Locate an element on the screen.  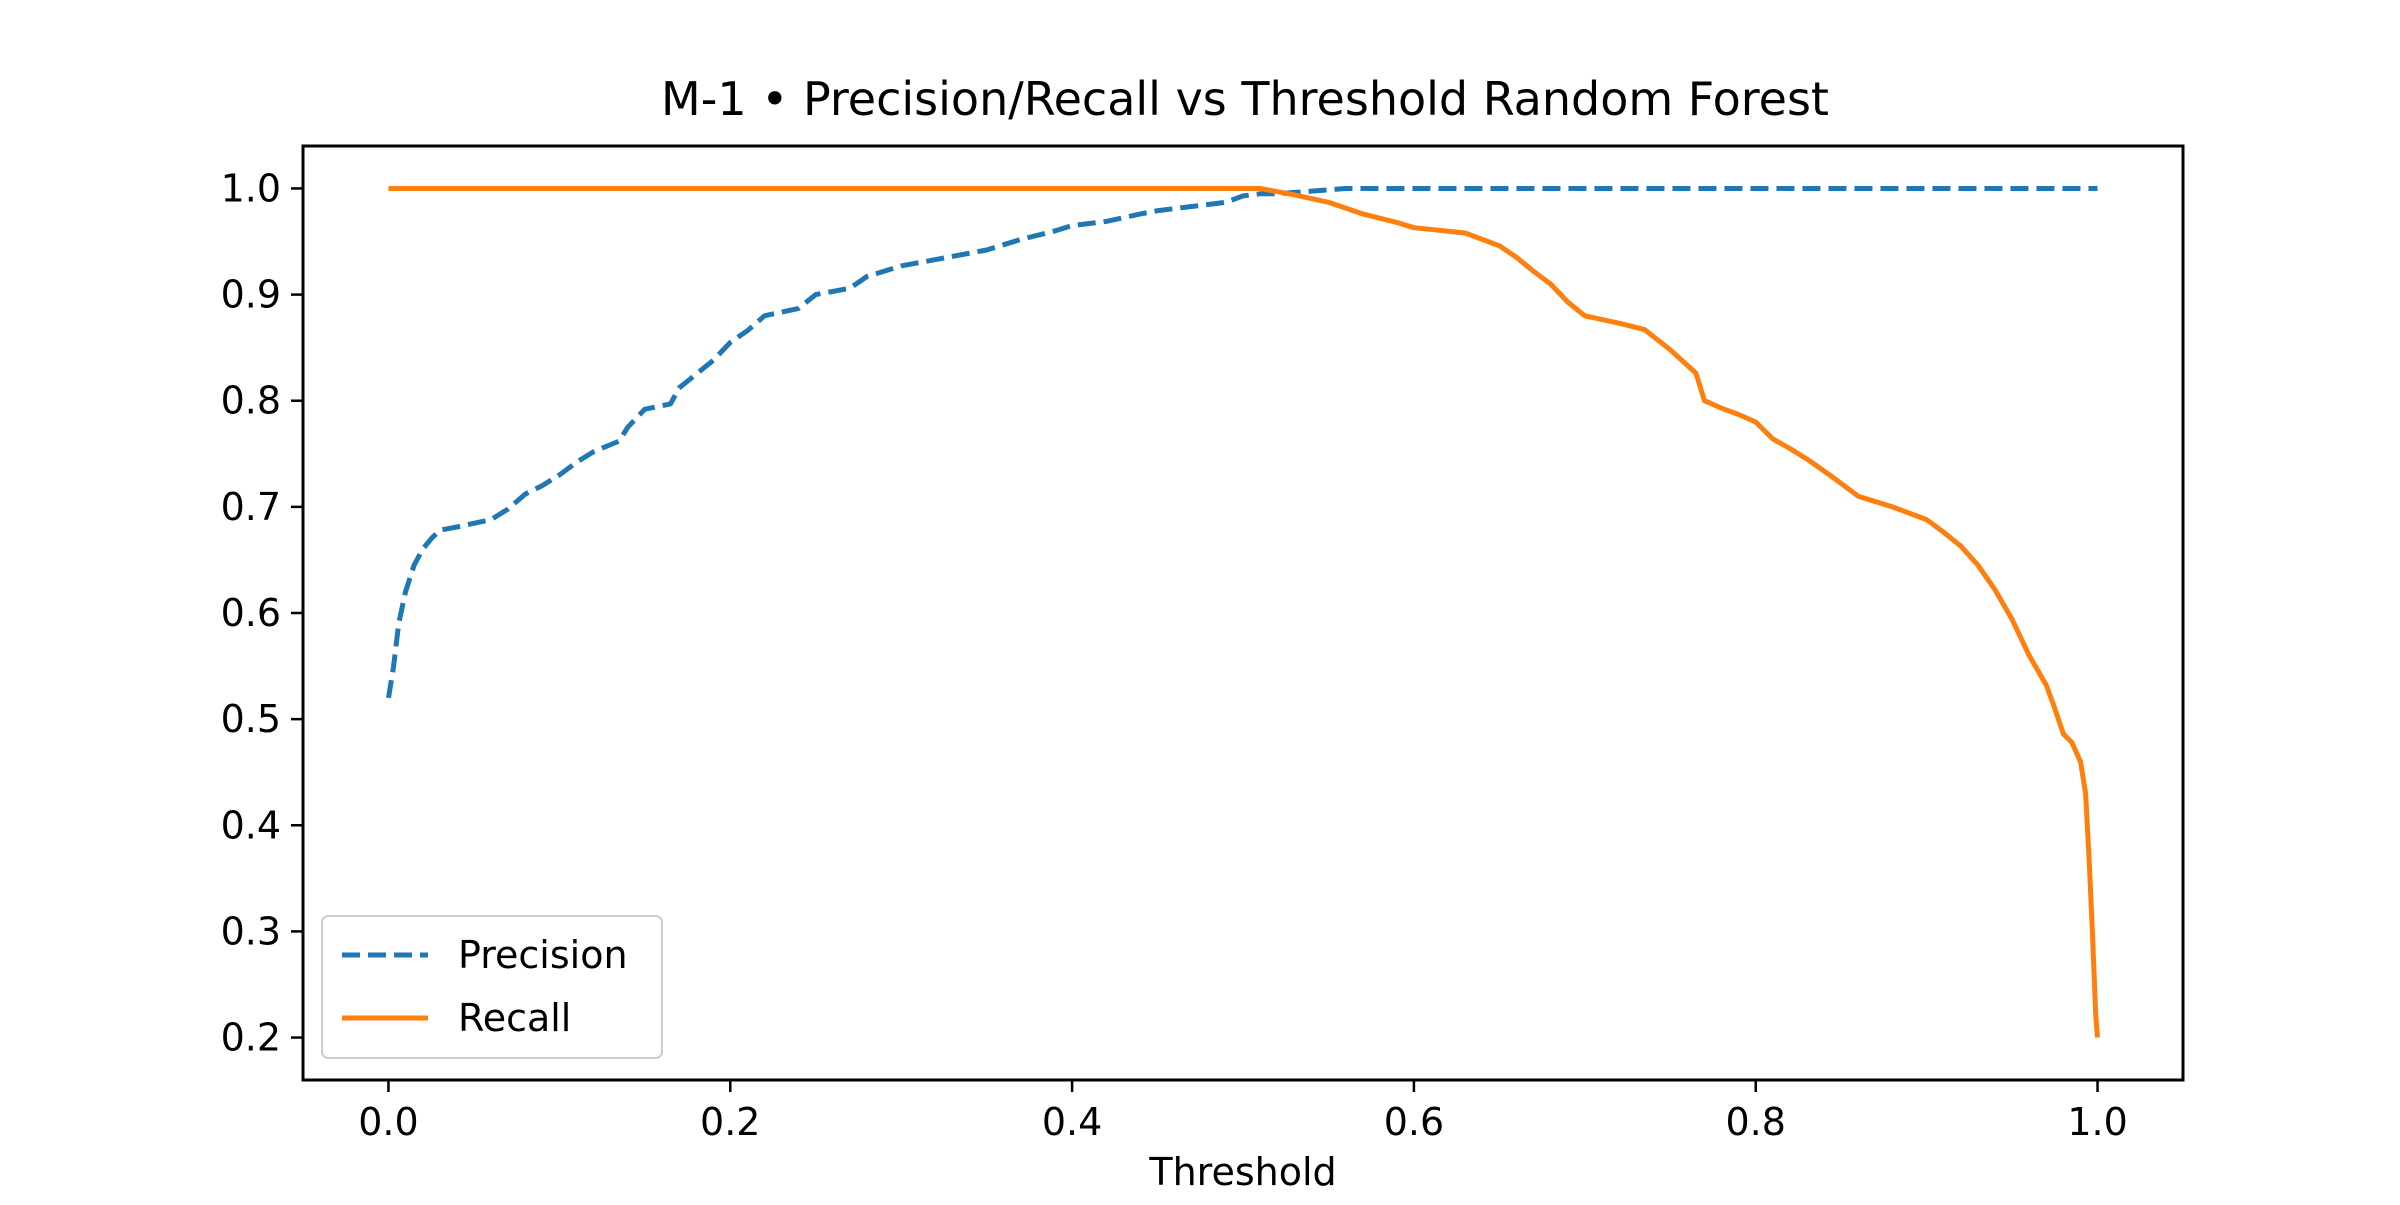
x-axis: 0.0 0.2 0.4 0.6 0.8 1.0 is located at coordinates (1243, 1112).